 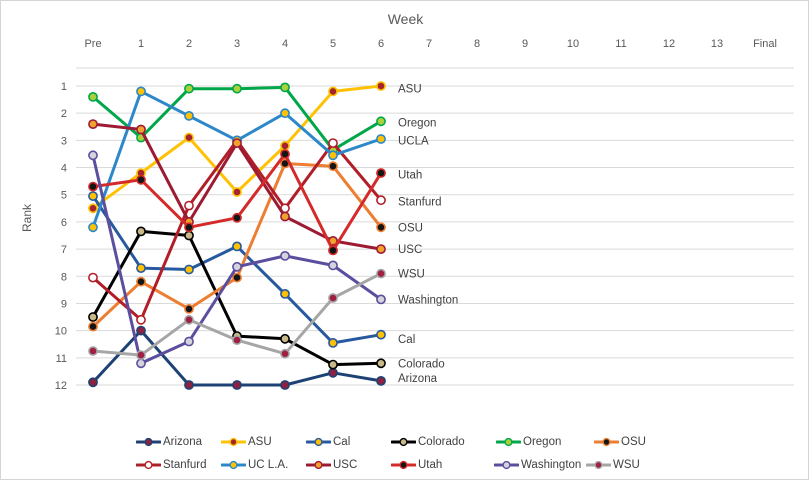 What do you see at coordinates (417, 124) in the screenshot?
I see `end-label-oregon: Oregon` at bounding box center [417, 124].